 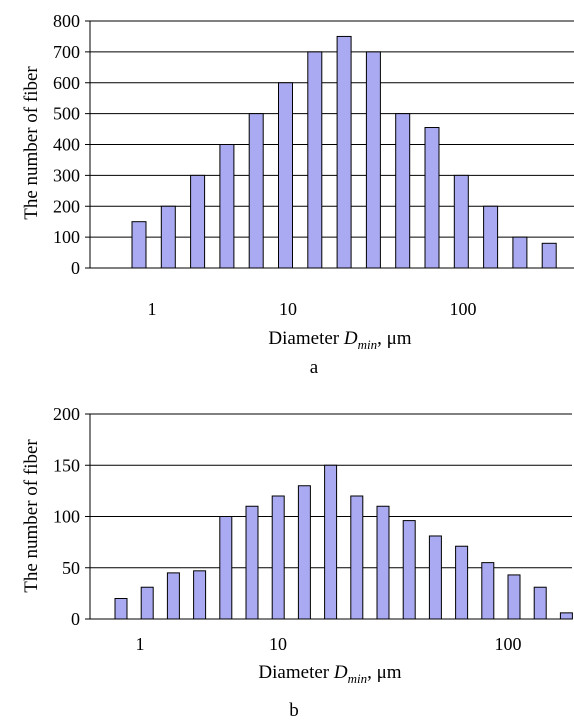 I want to click on chart-a-y-tick-labels: 0 100 200 300 400 500 600 700 800, so click(x=66, y=144).